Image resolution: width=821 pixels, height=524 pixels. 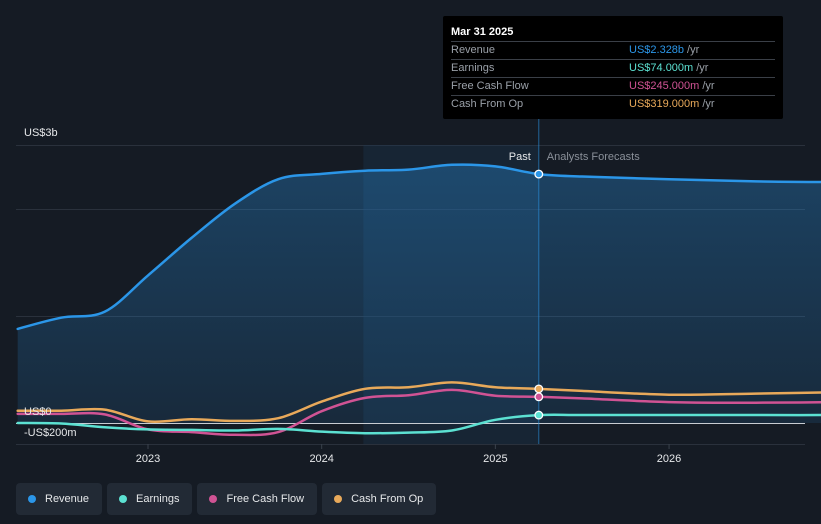 I want to click on y-axis-zero-label: US$0, so click(x=38, y=412).